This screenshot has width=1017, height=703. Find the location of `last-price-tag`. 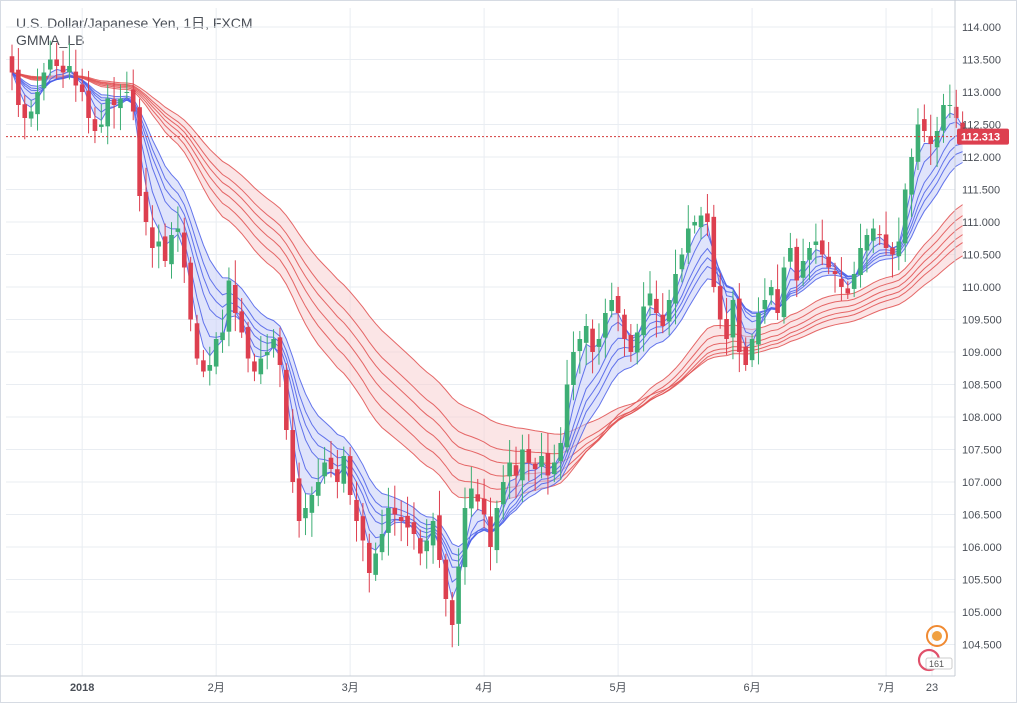

last-price-tag is located at coordinates (983, 136).